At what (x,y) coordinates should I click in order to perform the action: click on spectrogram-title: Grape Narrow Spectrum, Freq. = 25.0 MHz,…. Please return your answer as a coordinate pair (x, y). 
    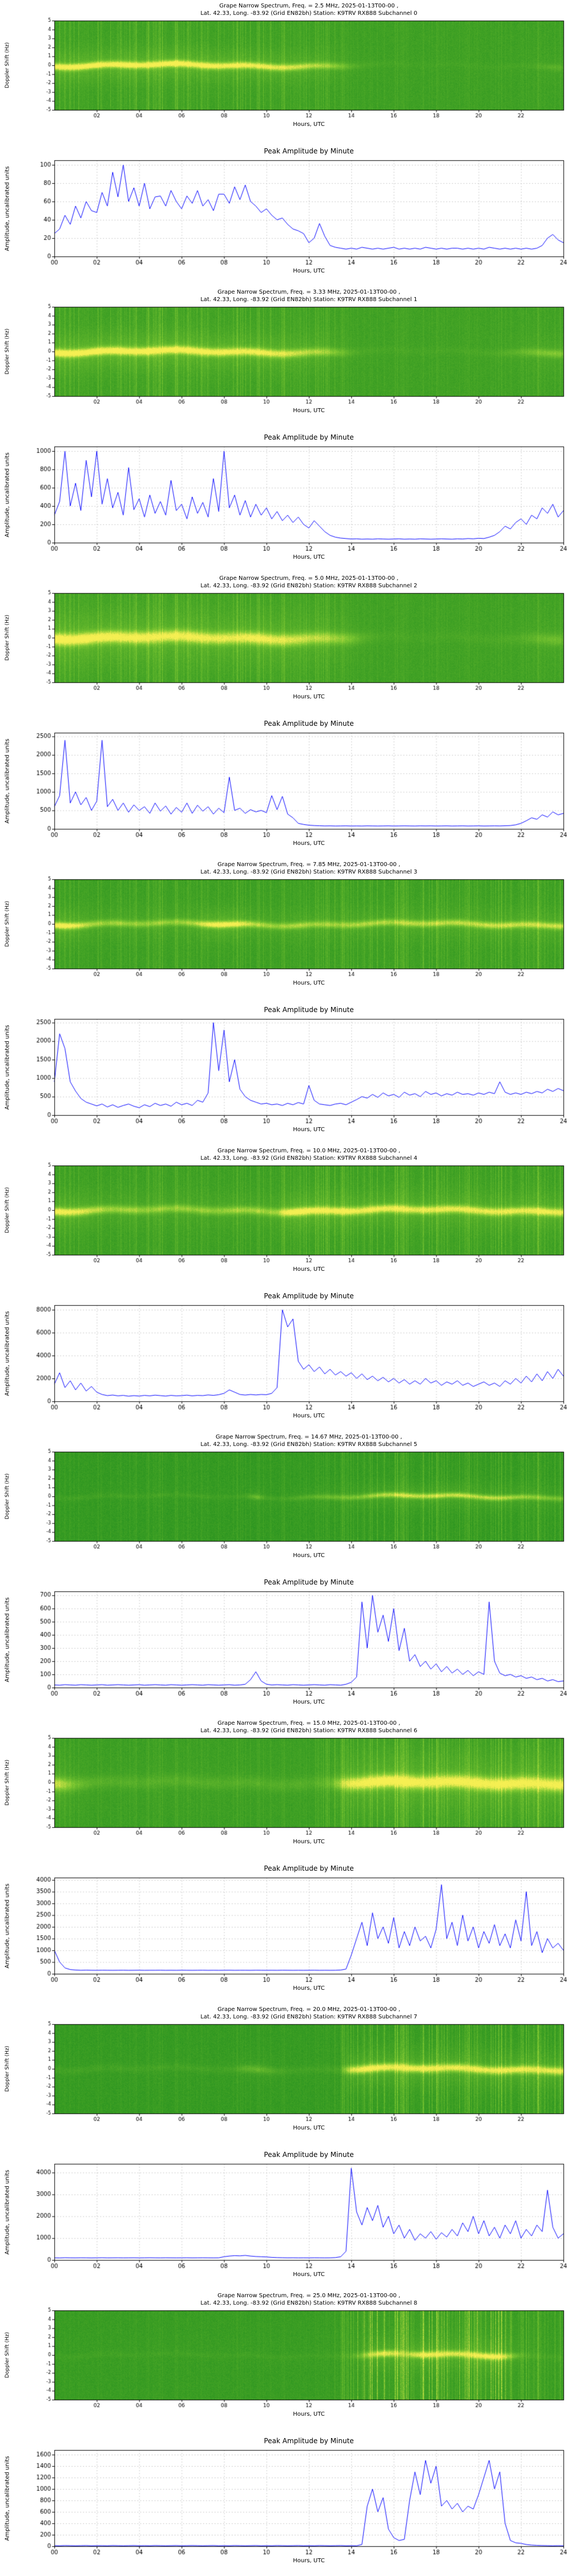
    Looking at the image, I should click on (308, 2296).